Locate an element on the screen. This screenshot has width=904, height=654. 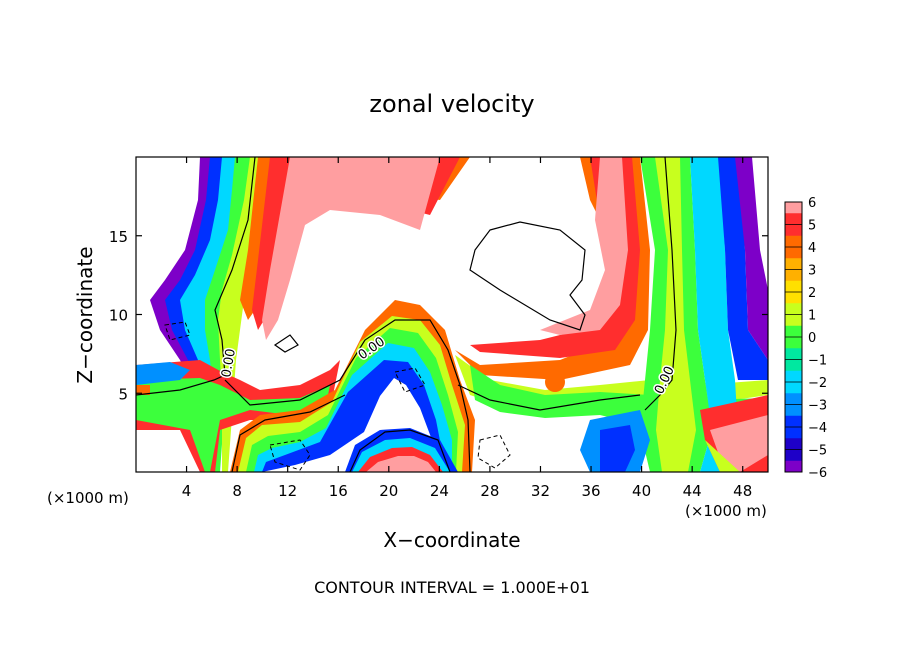
colorbar-label: −6 is located at coordinates (817, 473).